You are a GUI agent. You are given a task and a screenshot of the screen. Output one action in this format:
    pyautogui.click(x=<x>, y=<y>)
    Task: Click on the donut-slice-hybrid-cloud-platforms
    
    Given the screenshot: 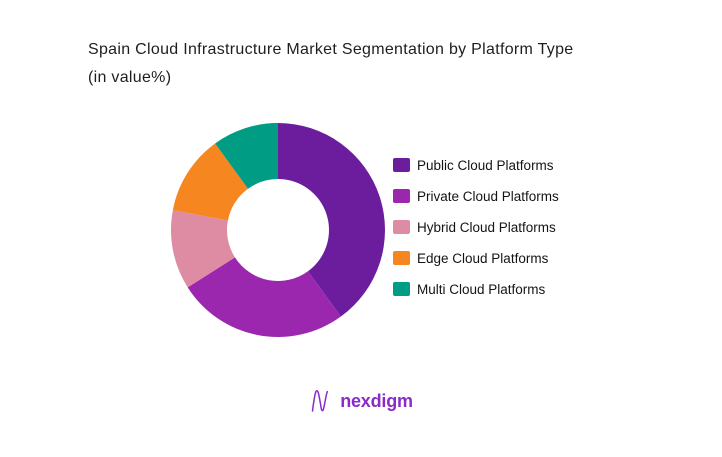 What is the action you would take?
    pyautogui.click(x=203, y=248)
    